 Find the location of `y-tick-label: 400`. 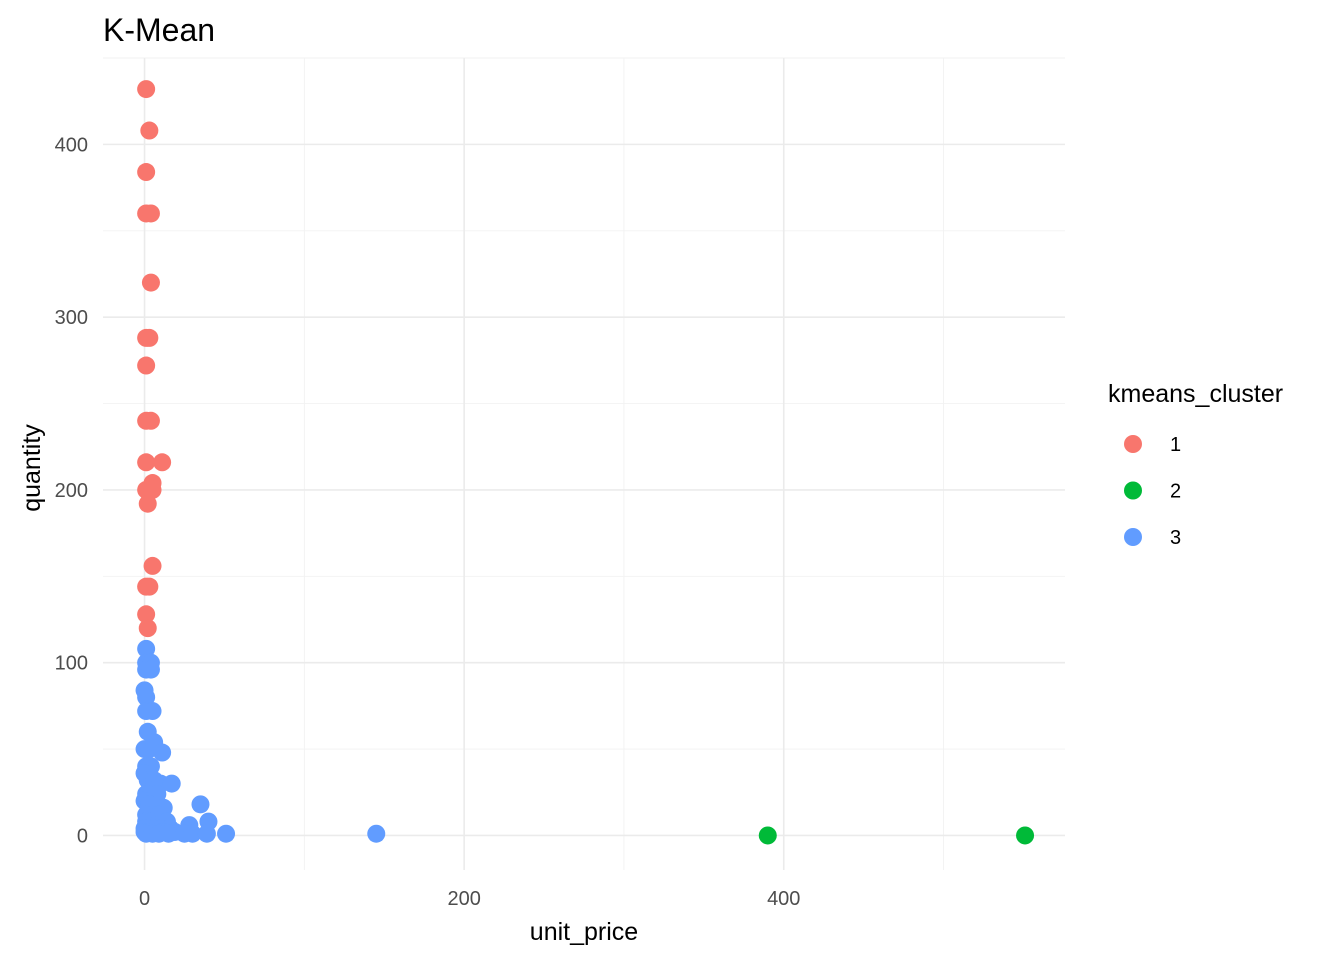

y-tick-label: 400 is located at coordinates (71, 145).